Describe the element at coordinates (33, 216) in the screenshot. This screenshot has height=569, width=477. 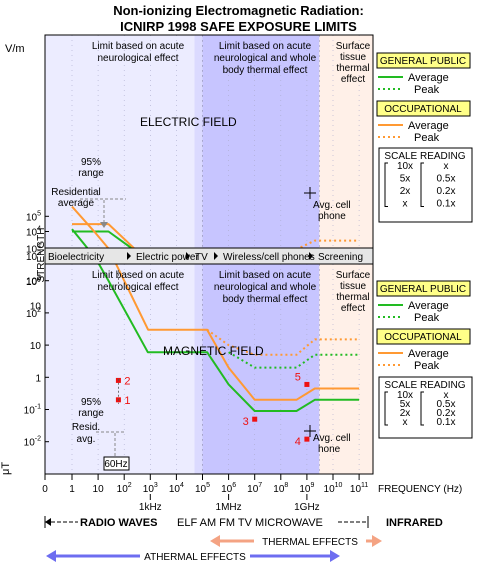
I see `lower-y-tick-label: 10⁵` at that location.